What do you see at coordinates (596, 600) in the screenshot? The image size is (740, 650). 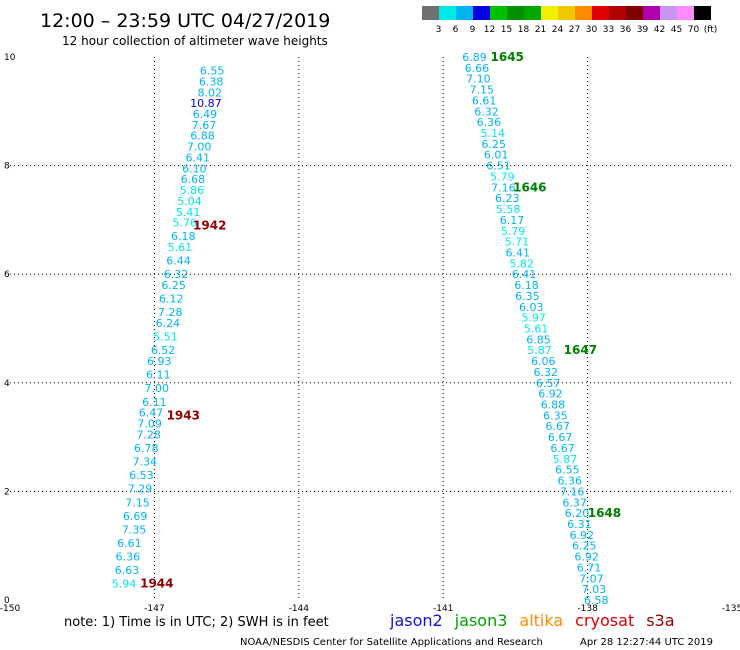 I see `wave-height-value: 6.58` at bounding box center [596, 600].